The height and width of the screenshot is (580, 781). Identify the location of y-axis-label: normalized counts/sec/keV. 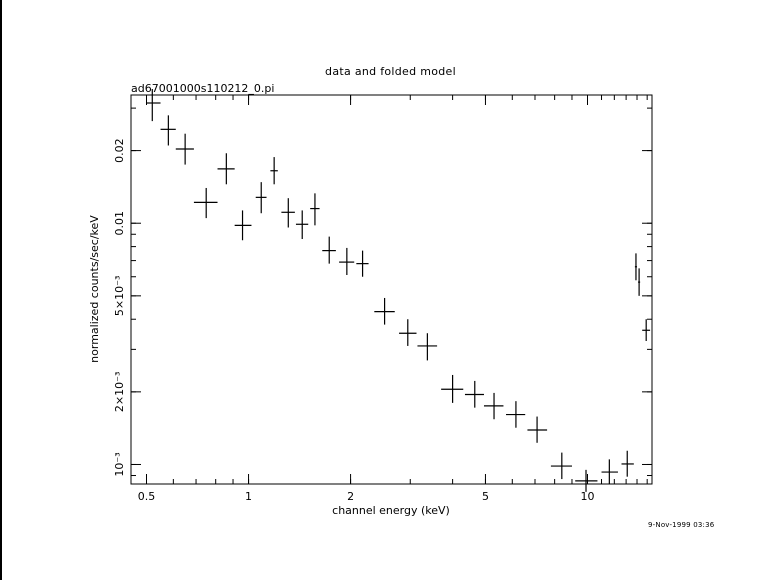
(94, 289).